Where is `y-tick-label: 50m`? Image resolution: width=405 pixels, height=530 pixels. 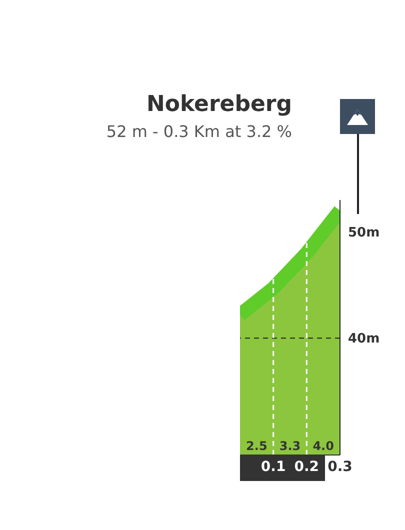 y-tick-label: 50m is located at coordinates (364, 232).